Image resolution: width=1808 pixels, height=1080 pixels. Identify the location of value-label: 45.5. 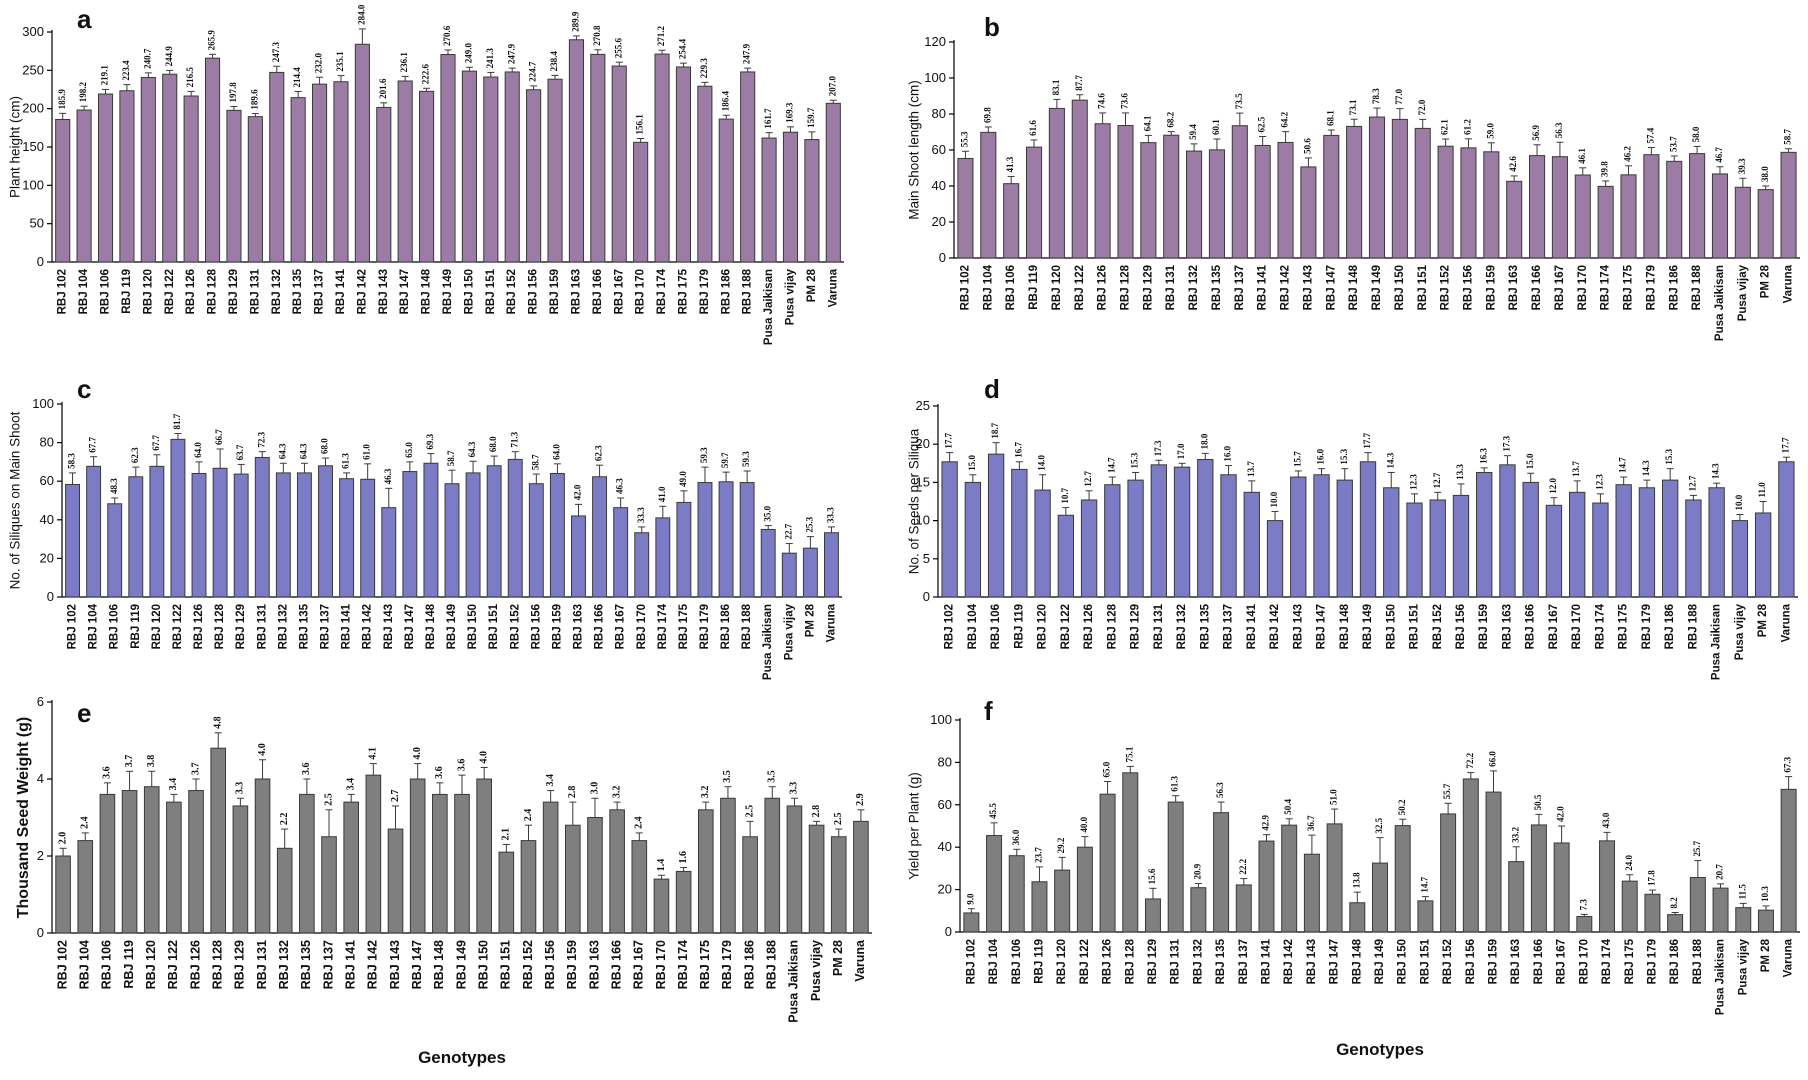
(993, 811).